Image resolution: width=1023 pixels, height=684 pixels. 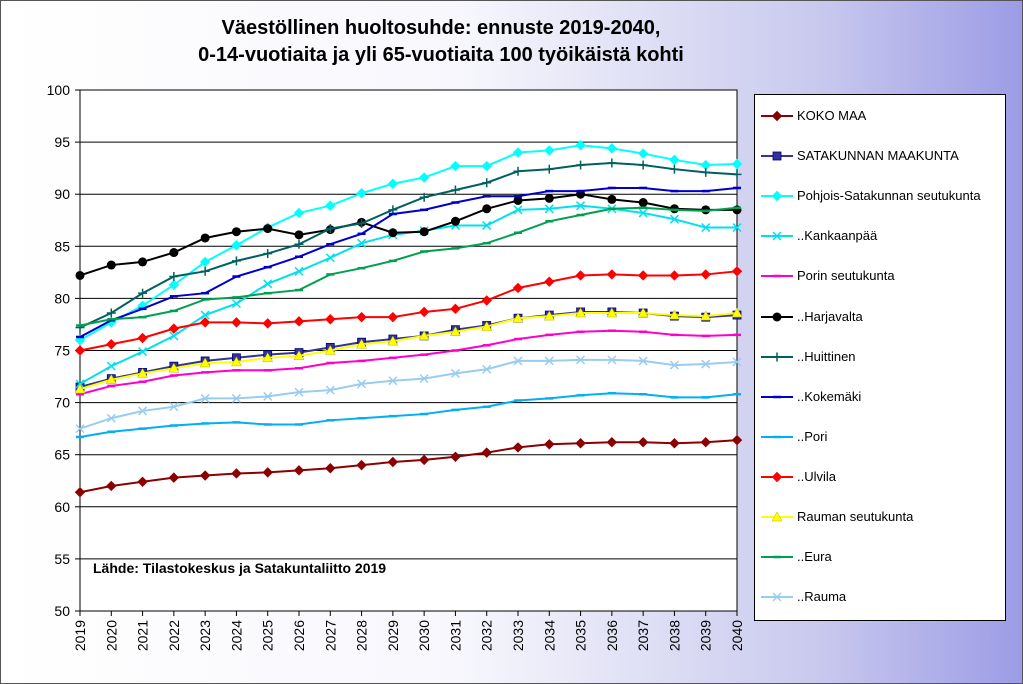 What do you see at coordinates (62, 246) in the screenshot?
I see `y-tick-label: 85` at bounding box center [62, 246].